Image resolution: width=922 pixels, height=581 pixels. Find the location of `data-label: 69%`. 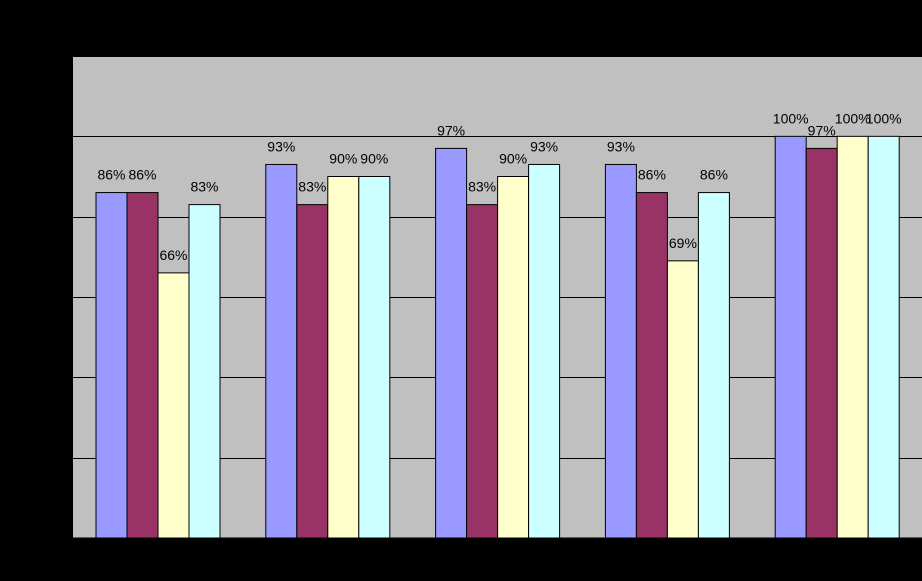

data-label: 69% is located at coordinates (683, 243).